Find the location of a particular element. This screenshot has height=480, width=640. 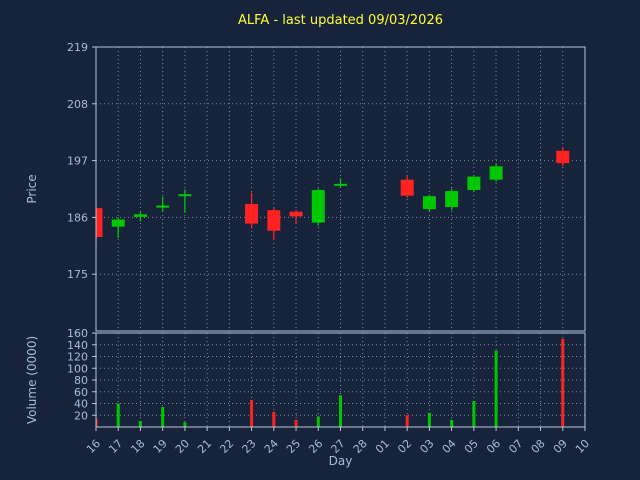

volume-tick-label: 60 is located at coordinates (81, 392).